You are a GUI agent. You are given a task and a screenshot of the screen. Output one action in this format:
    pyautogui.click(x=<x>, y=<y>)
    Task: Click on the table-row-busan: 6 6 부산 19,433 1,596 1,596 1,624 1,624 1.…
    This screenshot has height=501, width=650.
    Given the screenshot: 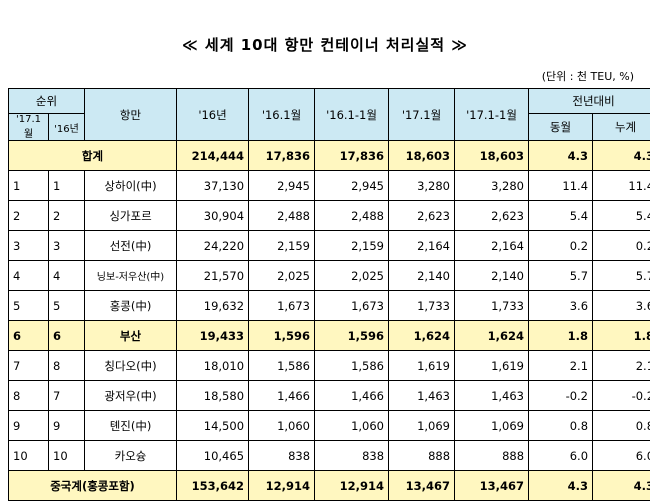 What is the action you would take?
    pyautogui.click(x=329, y=336)
    